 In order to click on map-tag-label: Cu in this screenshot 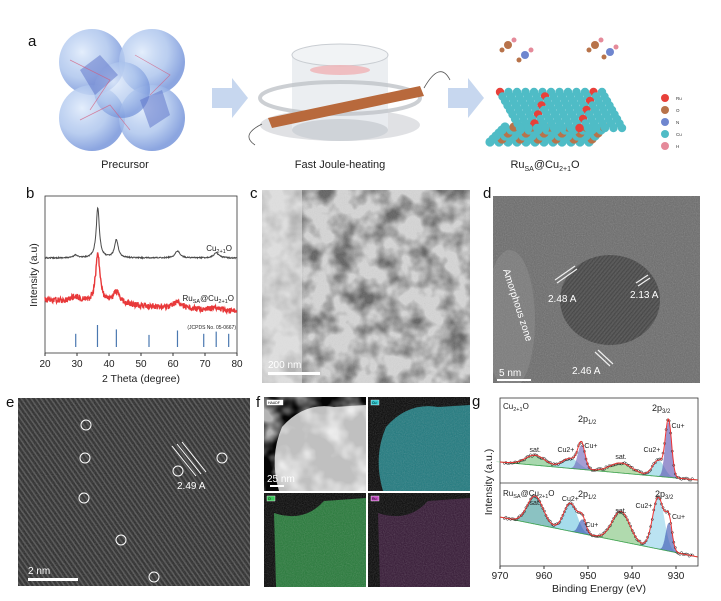, I will do `click(374, 403)`.